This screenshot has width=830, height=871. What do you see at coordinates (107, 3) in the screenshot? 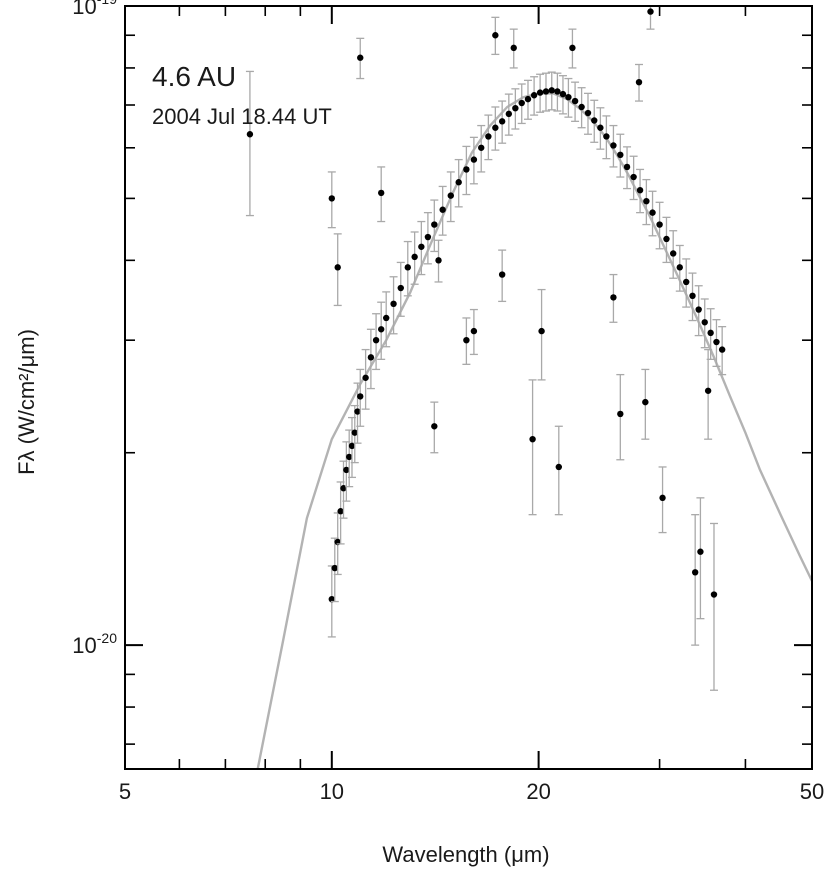
I see `y-tick-exponent: -19` at bounding box center [107, 3].